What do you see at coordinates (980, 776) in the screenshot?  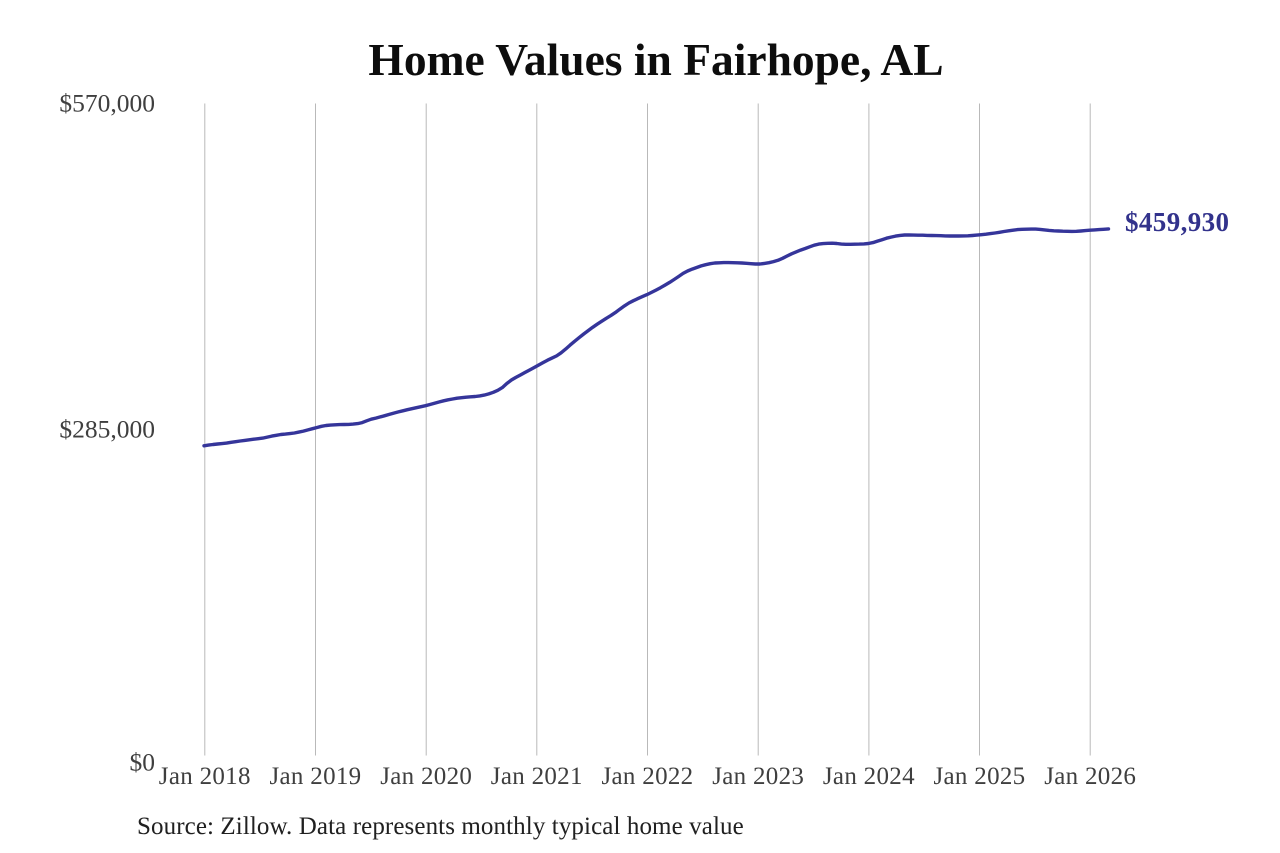 I see `svg-text: Jan 2025` at bounding box center [980, 776].